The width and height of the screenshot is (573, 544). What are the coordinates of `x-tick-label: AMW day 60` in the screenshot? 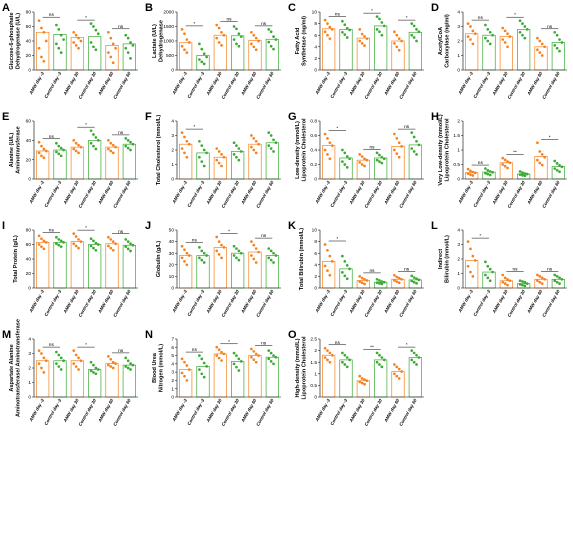 It's located at (535, 302).